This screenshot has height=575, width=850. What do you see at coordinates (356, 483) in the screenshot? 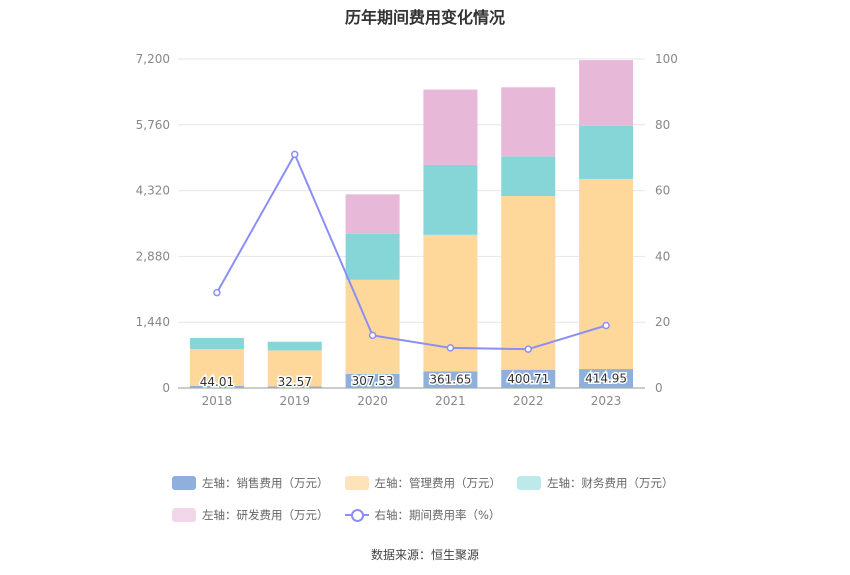
I see `legend-swatch-admin` at bounding box center [356, 483].